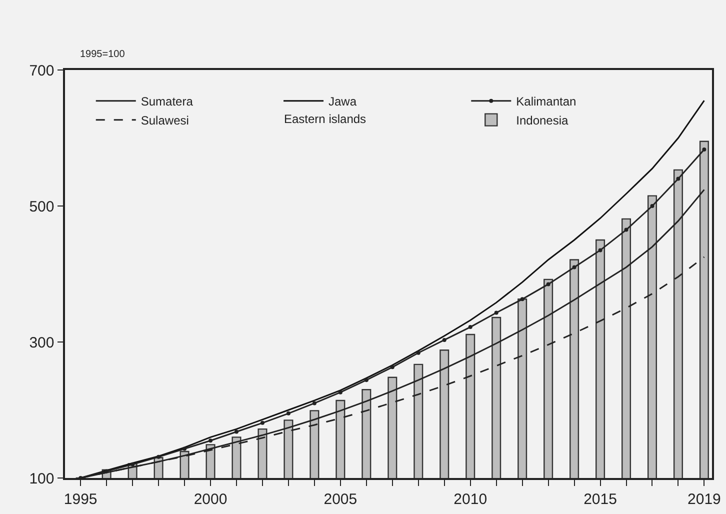 The height and width of the screenshot is (514, 726). What do you see at coordinates (341, 499) in the screenshot?
I see `x-tick-label: 2005` at bounding box center [341, 499].